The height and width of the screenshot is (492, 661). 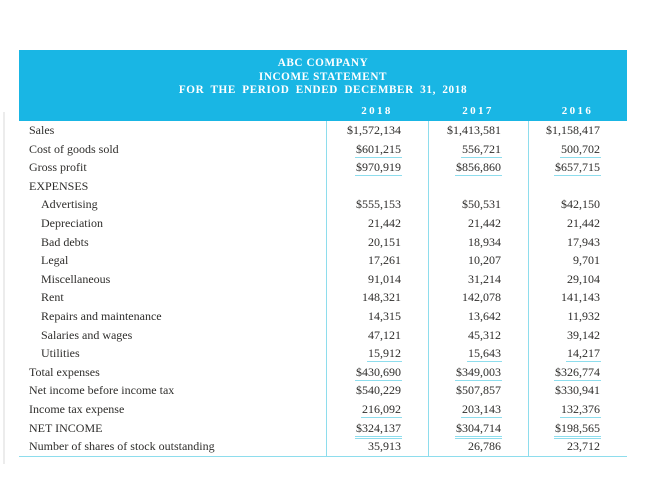 I want to click on row-value: 29,104, so click(x=577, y=279).